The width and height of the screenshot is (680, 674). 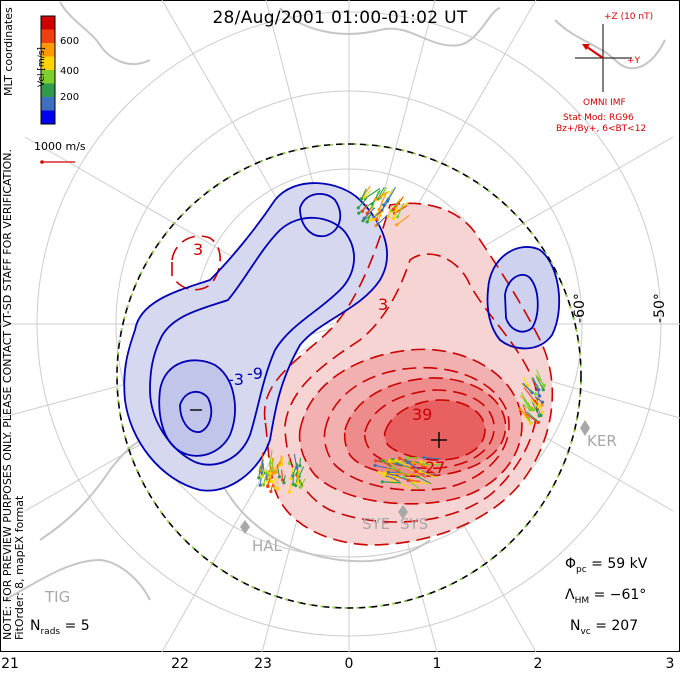 What do you see at coordinates (245, 527) in the screenshot?
I see `hal-station-icon` at bounding box center [245, 527].